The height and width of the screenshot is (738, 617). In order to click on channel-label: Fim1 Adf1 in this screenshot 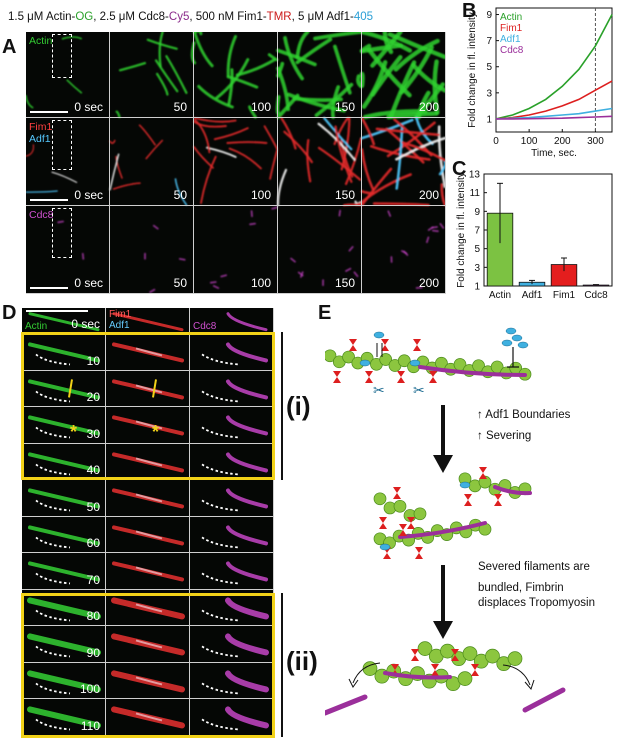, I will do `click(40, 133)`.